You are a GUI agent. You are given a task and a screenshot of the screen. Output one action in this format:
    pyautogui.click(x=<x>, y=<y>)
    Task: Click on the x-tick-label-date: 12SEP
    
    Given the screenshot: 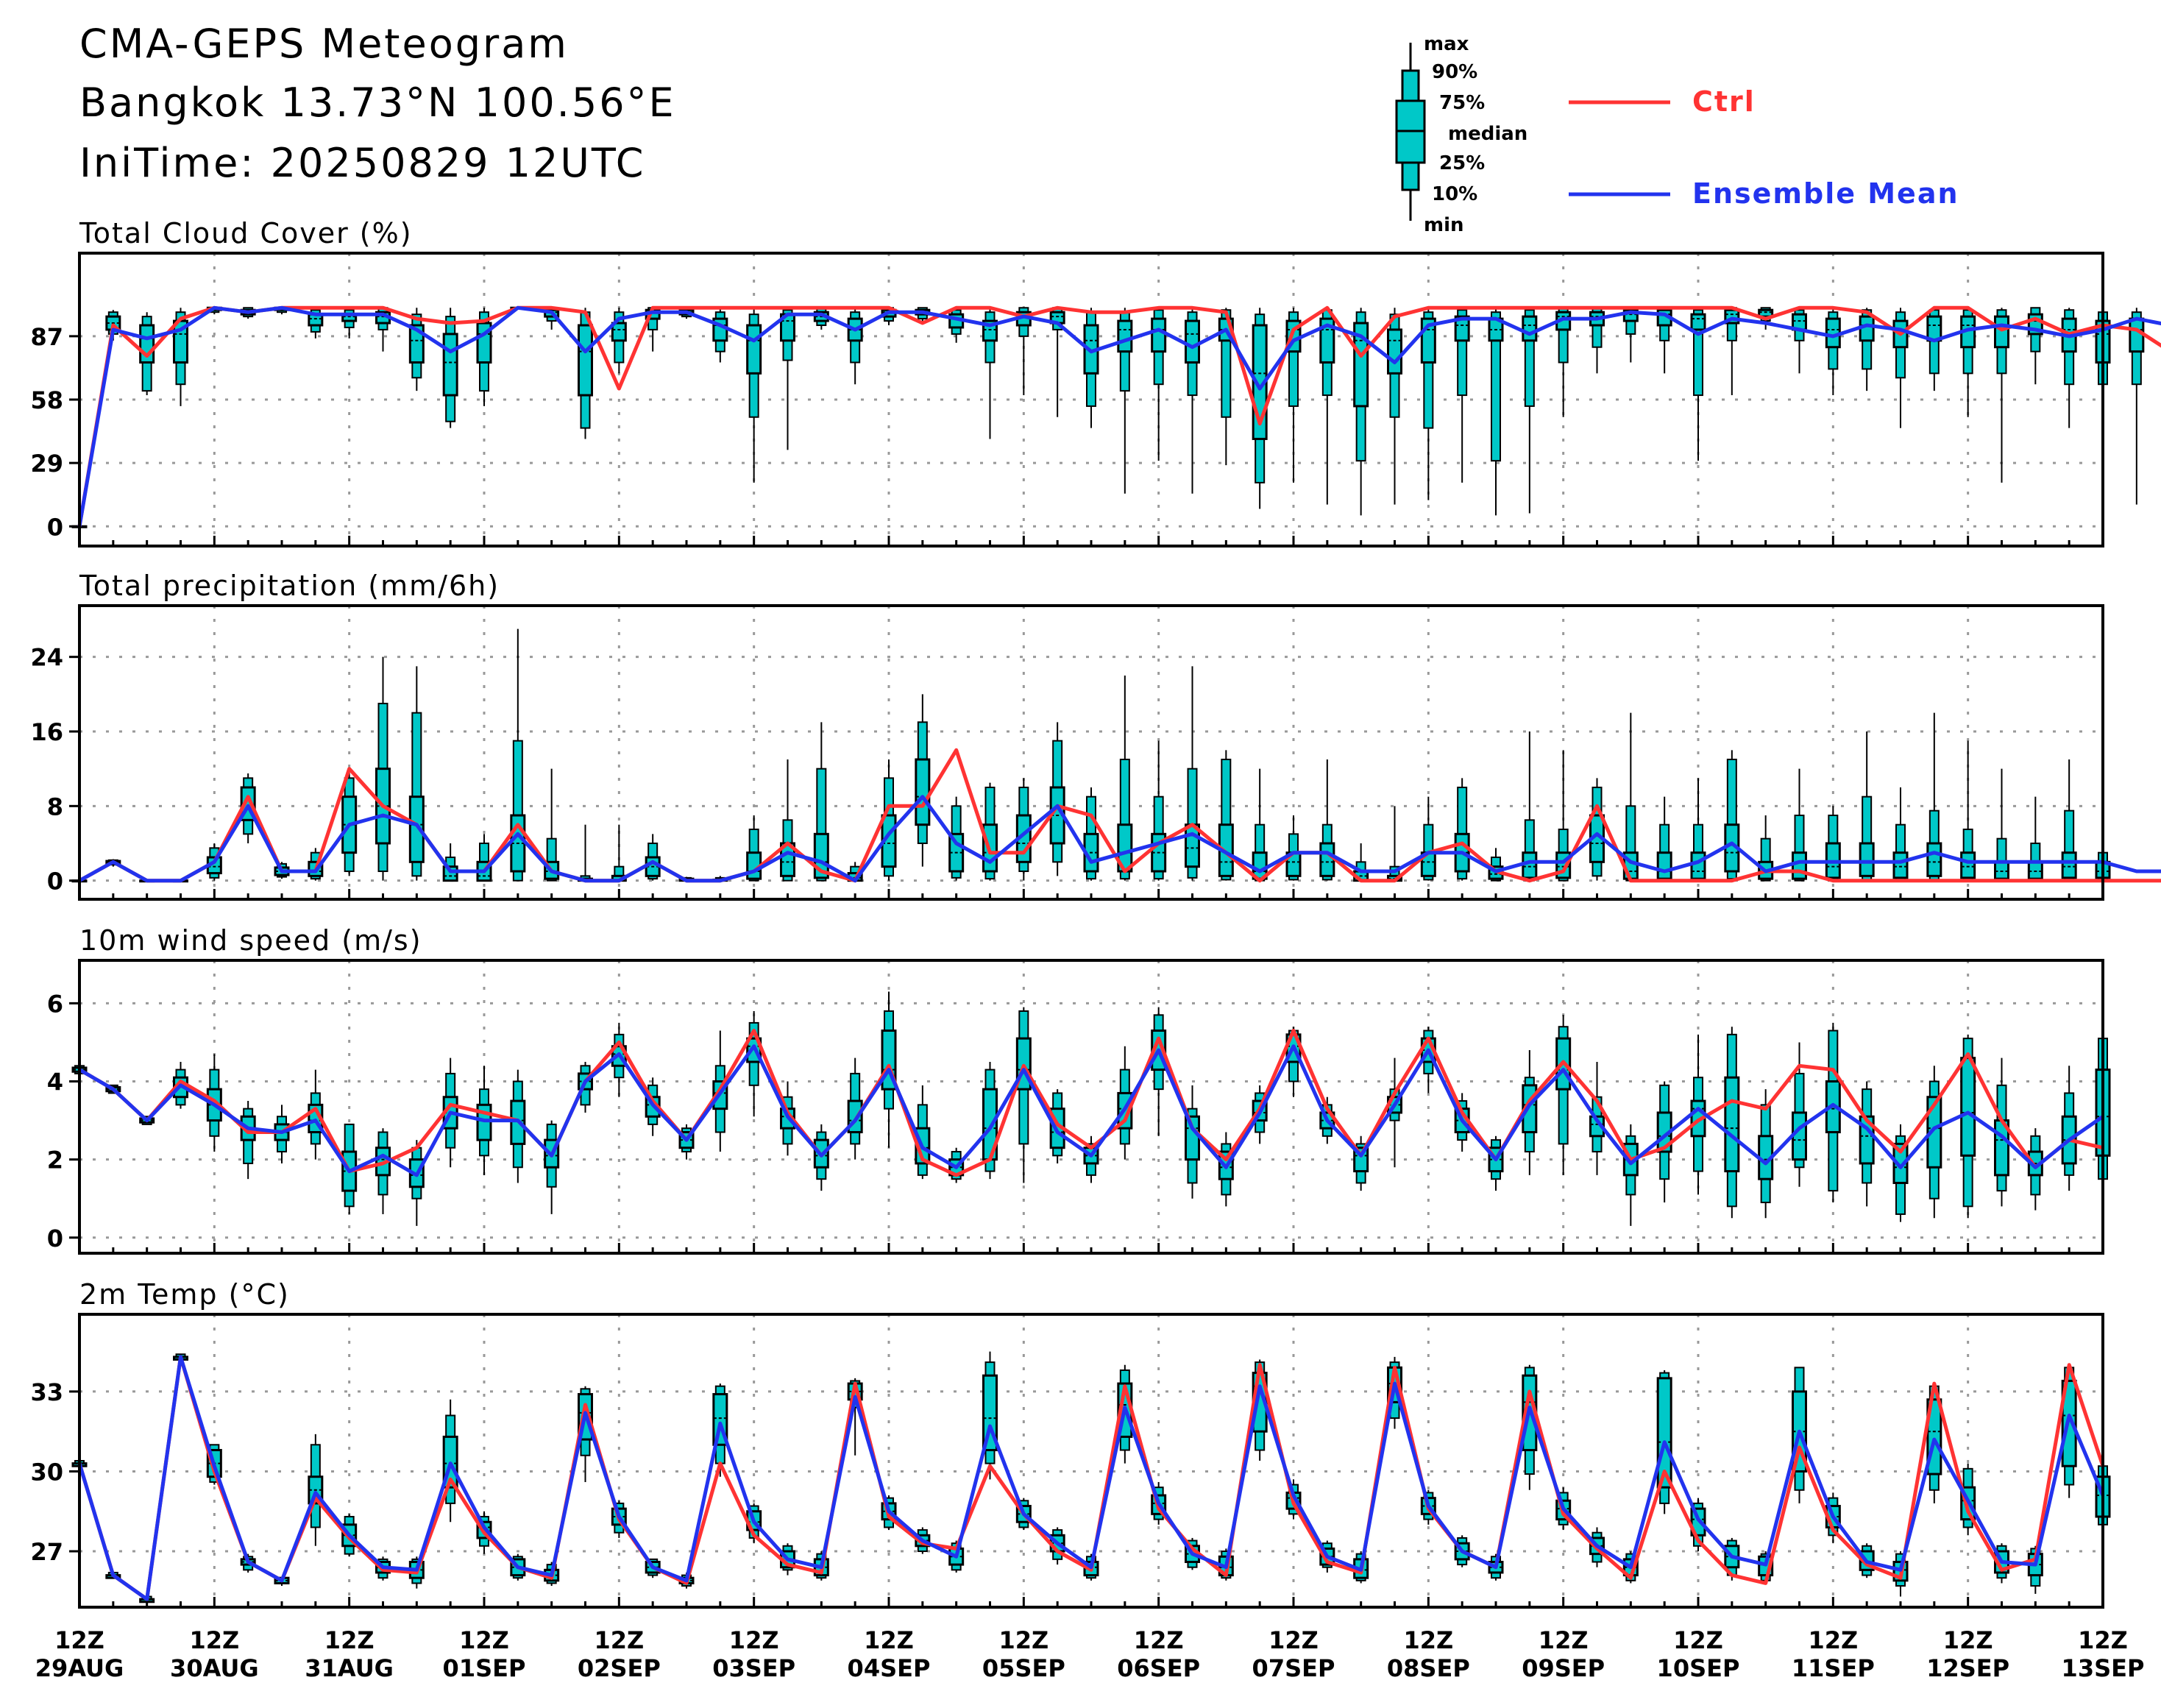 What is the action you would take?
    pyautogui.click(x=1967, y=1668)
    